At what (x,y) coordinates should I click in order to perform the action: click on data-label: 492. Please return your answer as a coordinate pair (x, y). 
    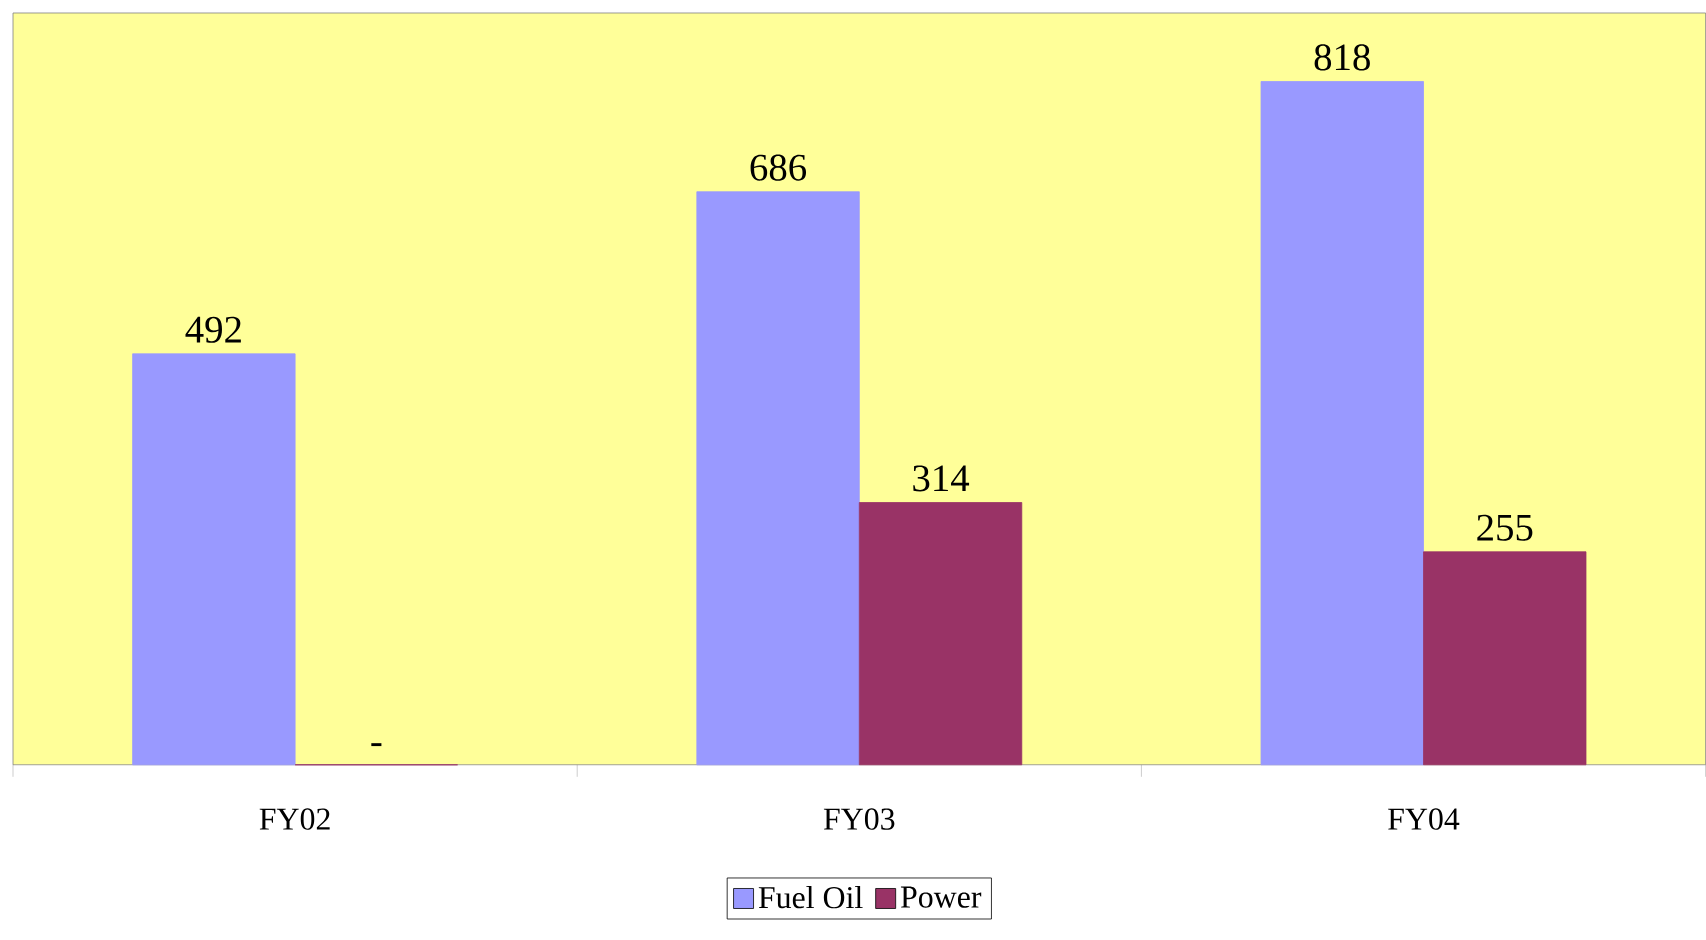
    Looking at the image, I should click on (213, 329).